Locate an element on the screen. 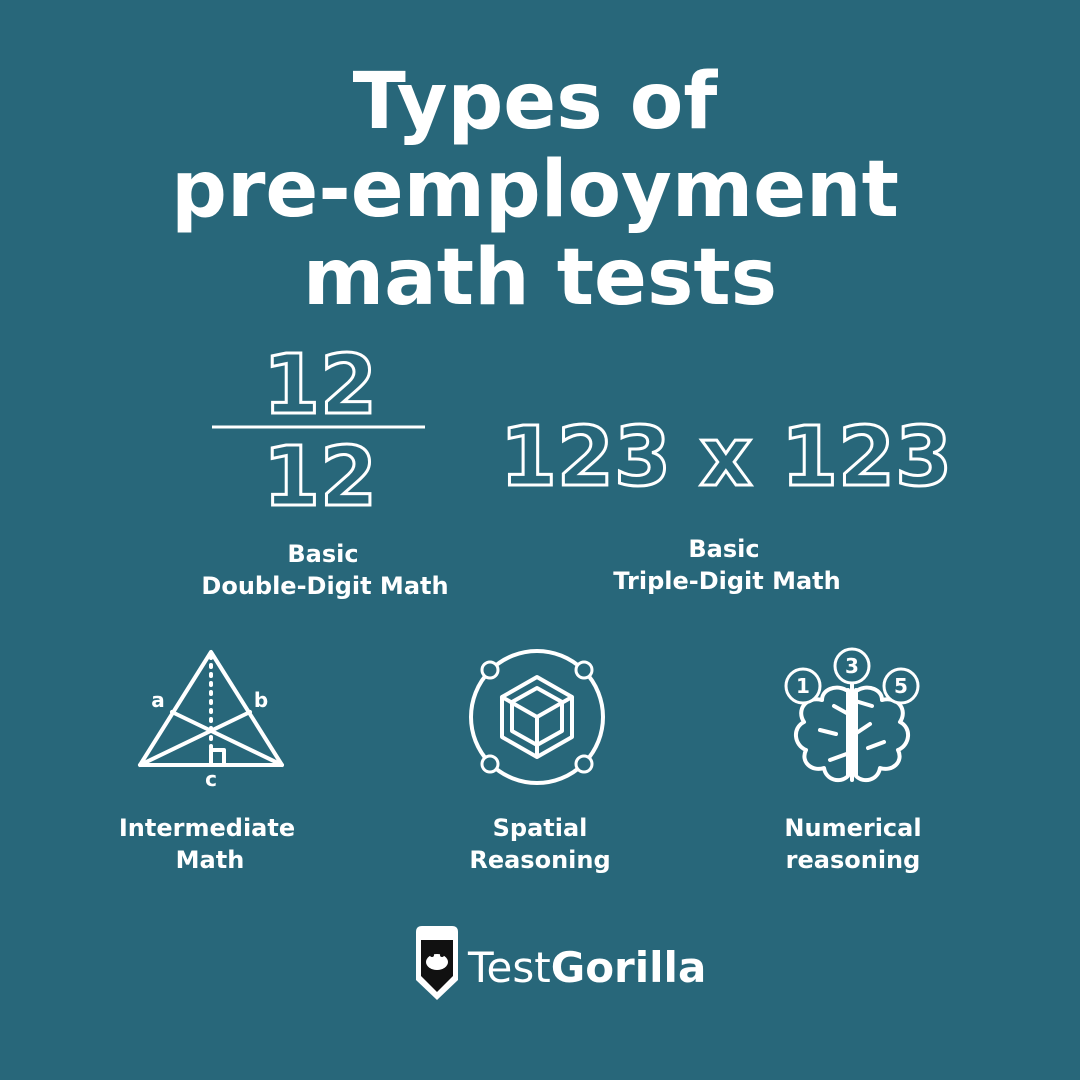  triangle-label: b is located at coordinates (261, 700).